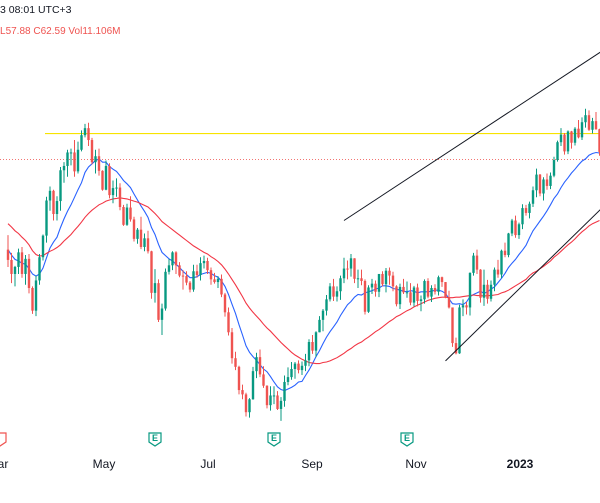  Describe the element at coordinates (300, 22) in the screenshot. I see `chart-legend-header: 3 08:01 UTC+3 L57.88 C62.59 Vol11.106M` at that location.